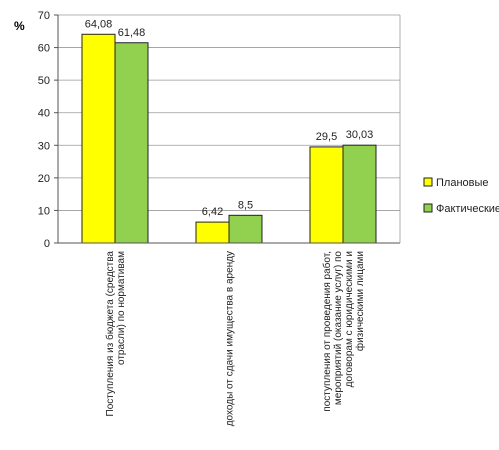 The image size is (499, 450). What do you see at coordinates (44, 179) in the screenshot?
I see `y-tick-label: 20` at bounding box center [44, 179].